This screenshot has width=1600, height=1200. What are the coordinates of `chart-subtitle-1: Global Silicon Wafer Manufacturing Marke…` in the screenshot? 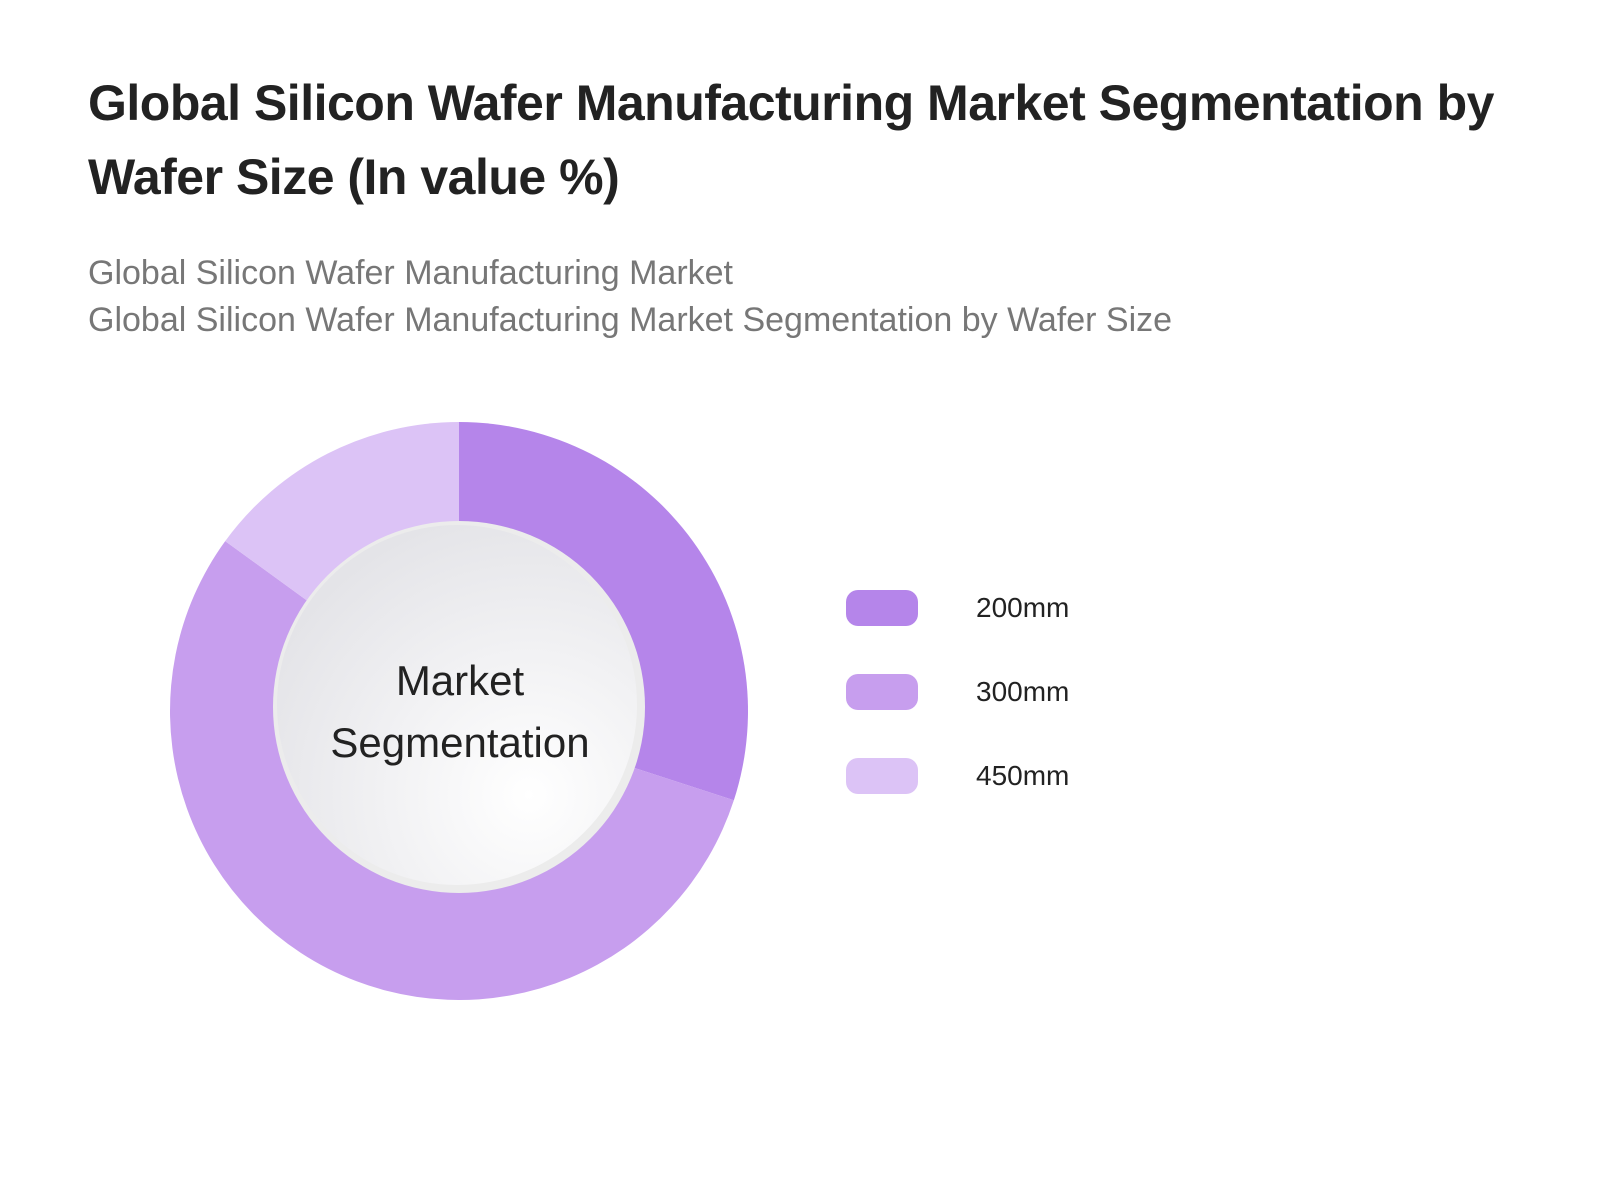 It's located at (411, 273).